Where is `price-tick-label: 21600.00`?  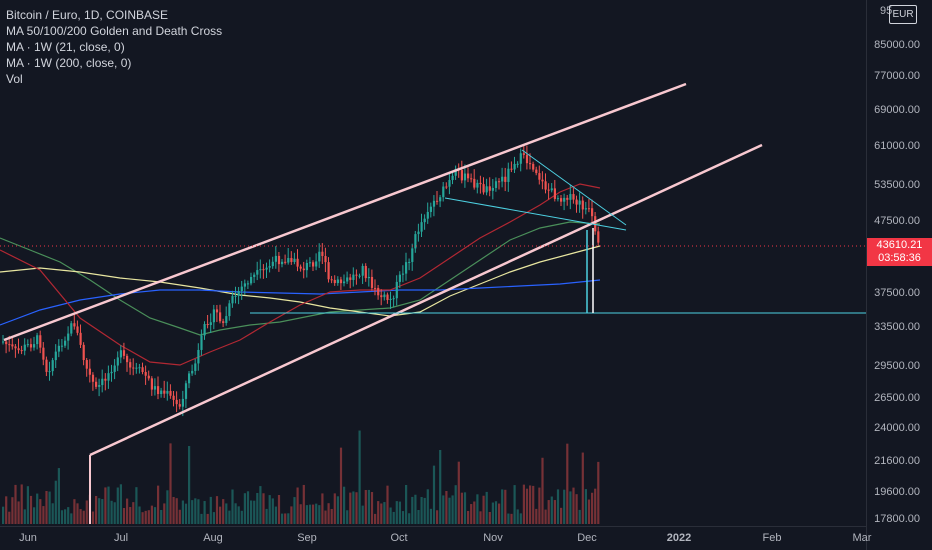 price-tick-label: 21600.00 is located at coordinates (897, 461).